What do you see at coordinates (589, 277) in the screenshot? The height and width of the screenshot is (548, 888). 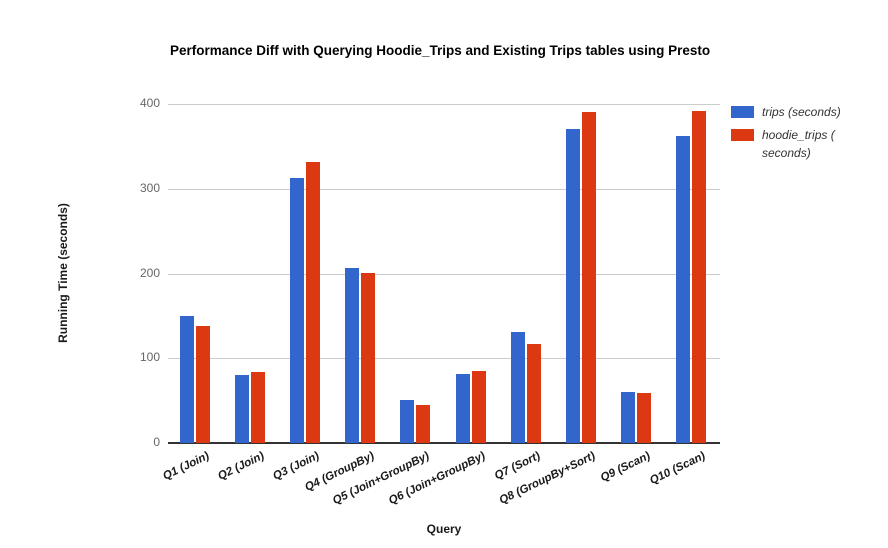 I see `bar-q8-hoodie-trips` at bounding box center [589, 277].